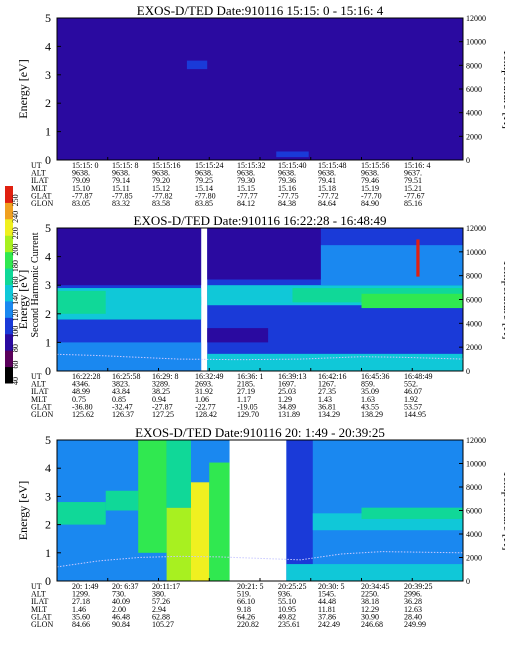  Describe the element at coordinates (327, 391) in the screenshot. I see `row-value: 27.35` at that location.